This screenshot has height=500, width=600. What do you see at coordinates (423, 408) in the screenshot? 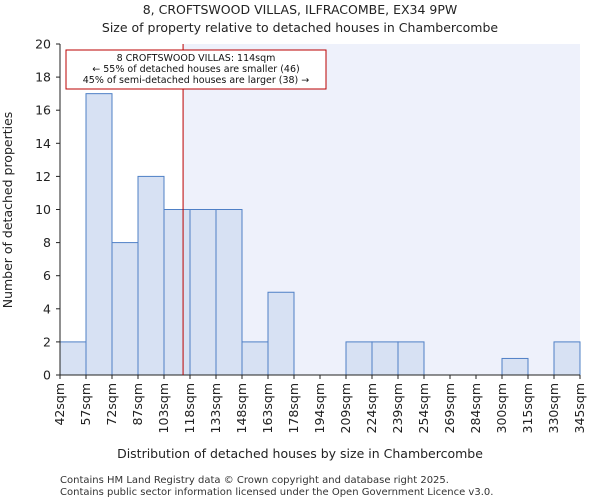
I see `x-tick-label: 254sqm` at bounding box center [423, 408].